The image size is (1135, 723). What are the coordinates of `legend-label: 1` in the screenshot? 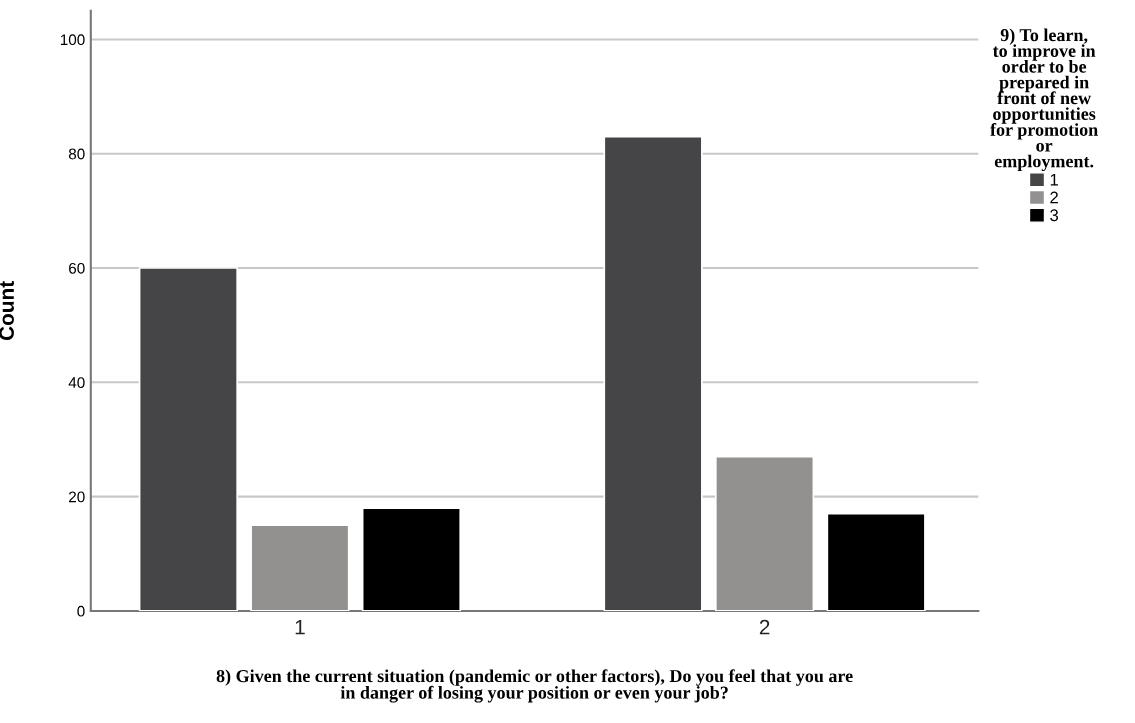 It's located at (1054, 179).